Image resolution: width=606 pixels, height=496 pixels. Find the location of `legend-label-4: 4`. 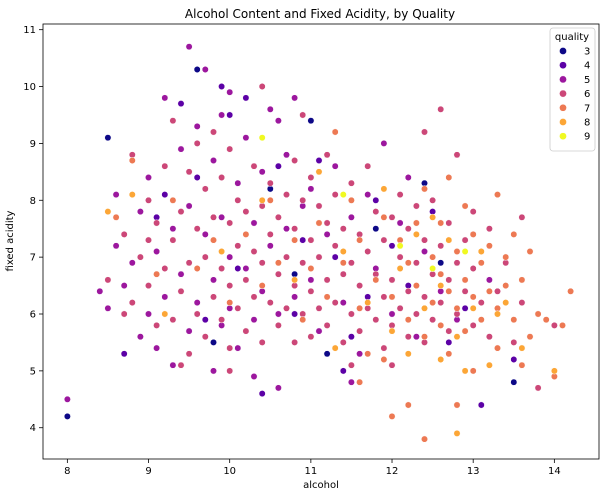

legend-label-4: 4 is located at coordinates (587, 66).